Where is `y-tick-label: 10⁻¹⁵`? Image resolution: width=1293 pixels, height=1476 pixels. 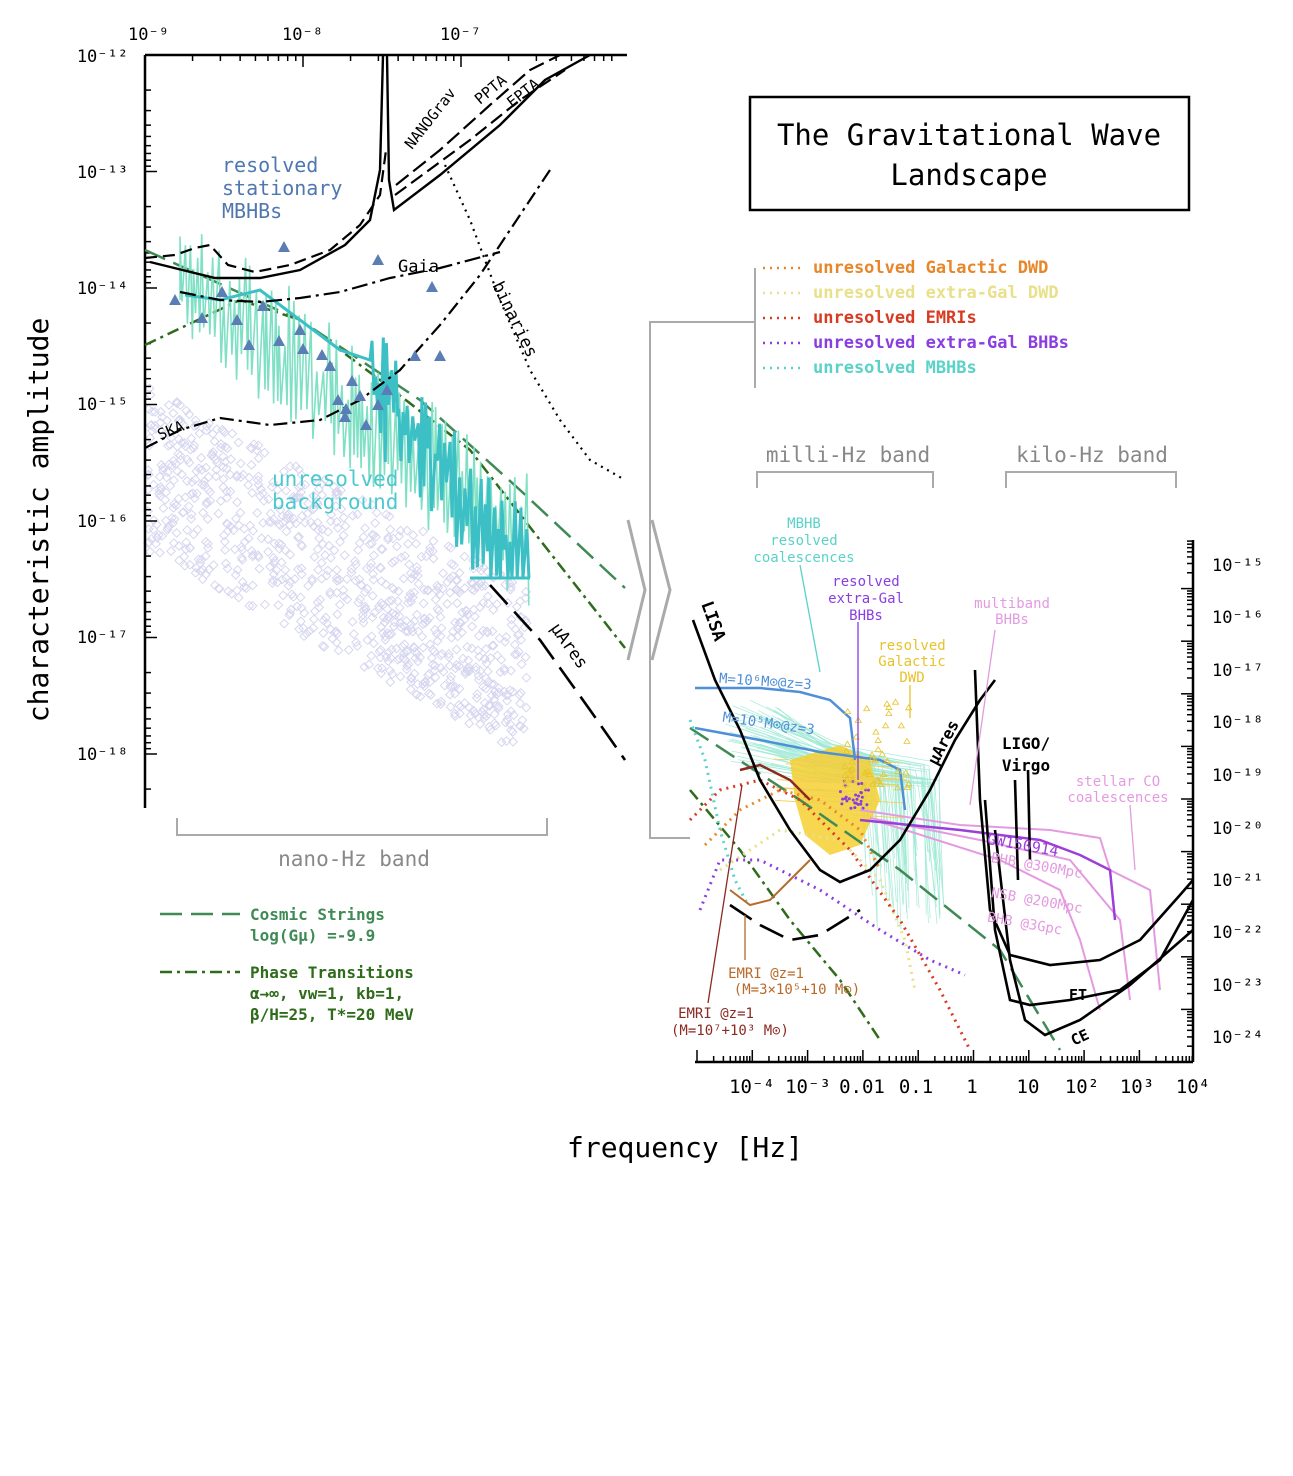 y-tick-label: 10⁻¹⁵ is located at coordinates (102, 405).